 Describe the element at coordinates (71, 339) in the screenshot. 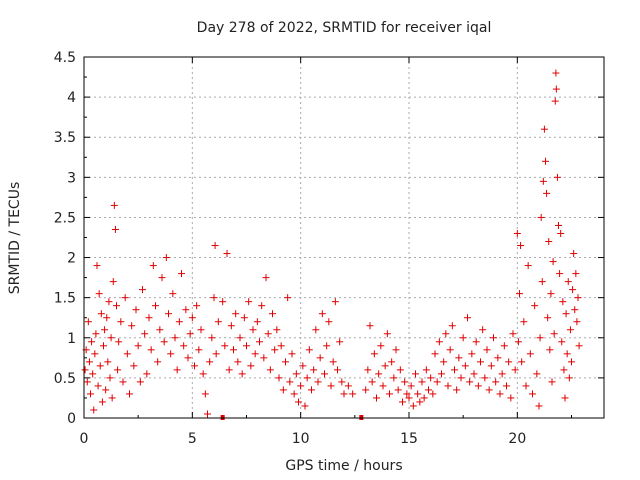

I see `y-tick-label: 1` at that location.